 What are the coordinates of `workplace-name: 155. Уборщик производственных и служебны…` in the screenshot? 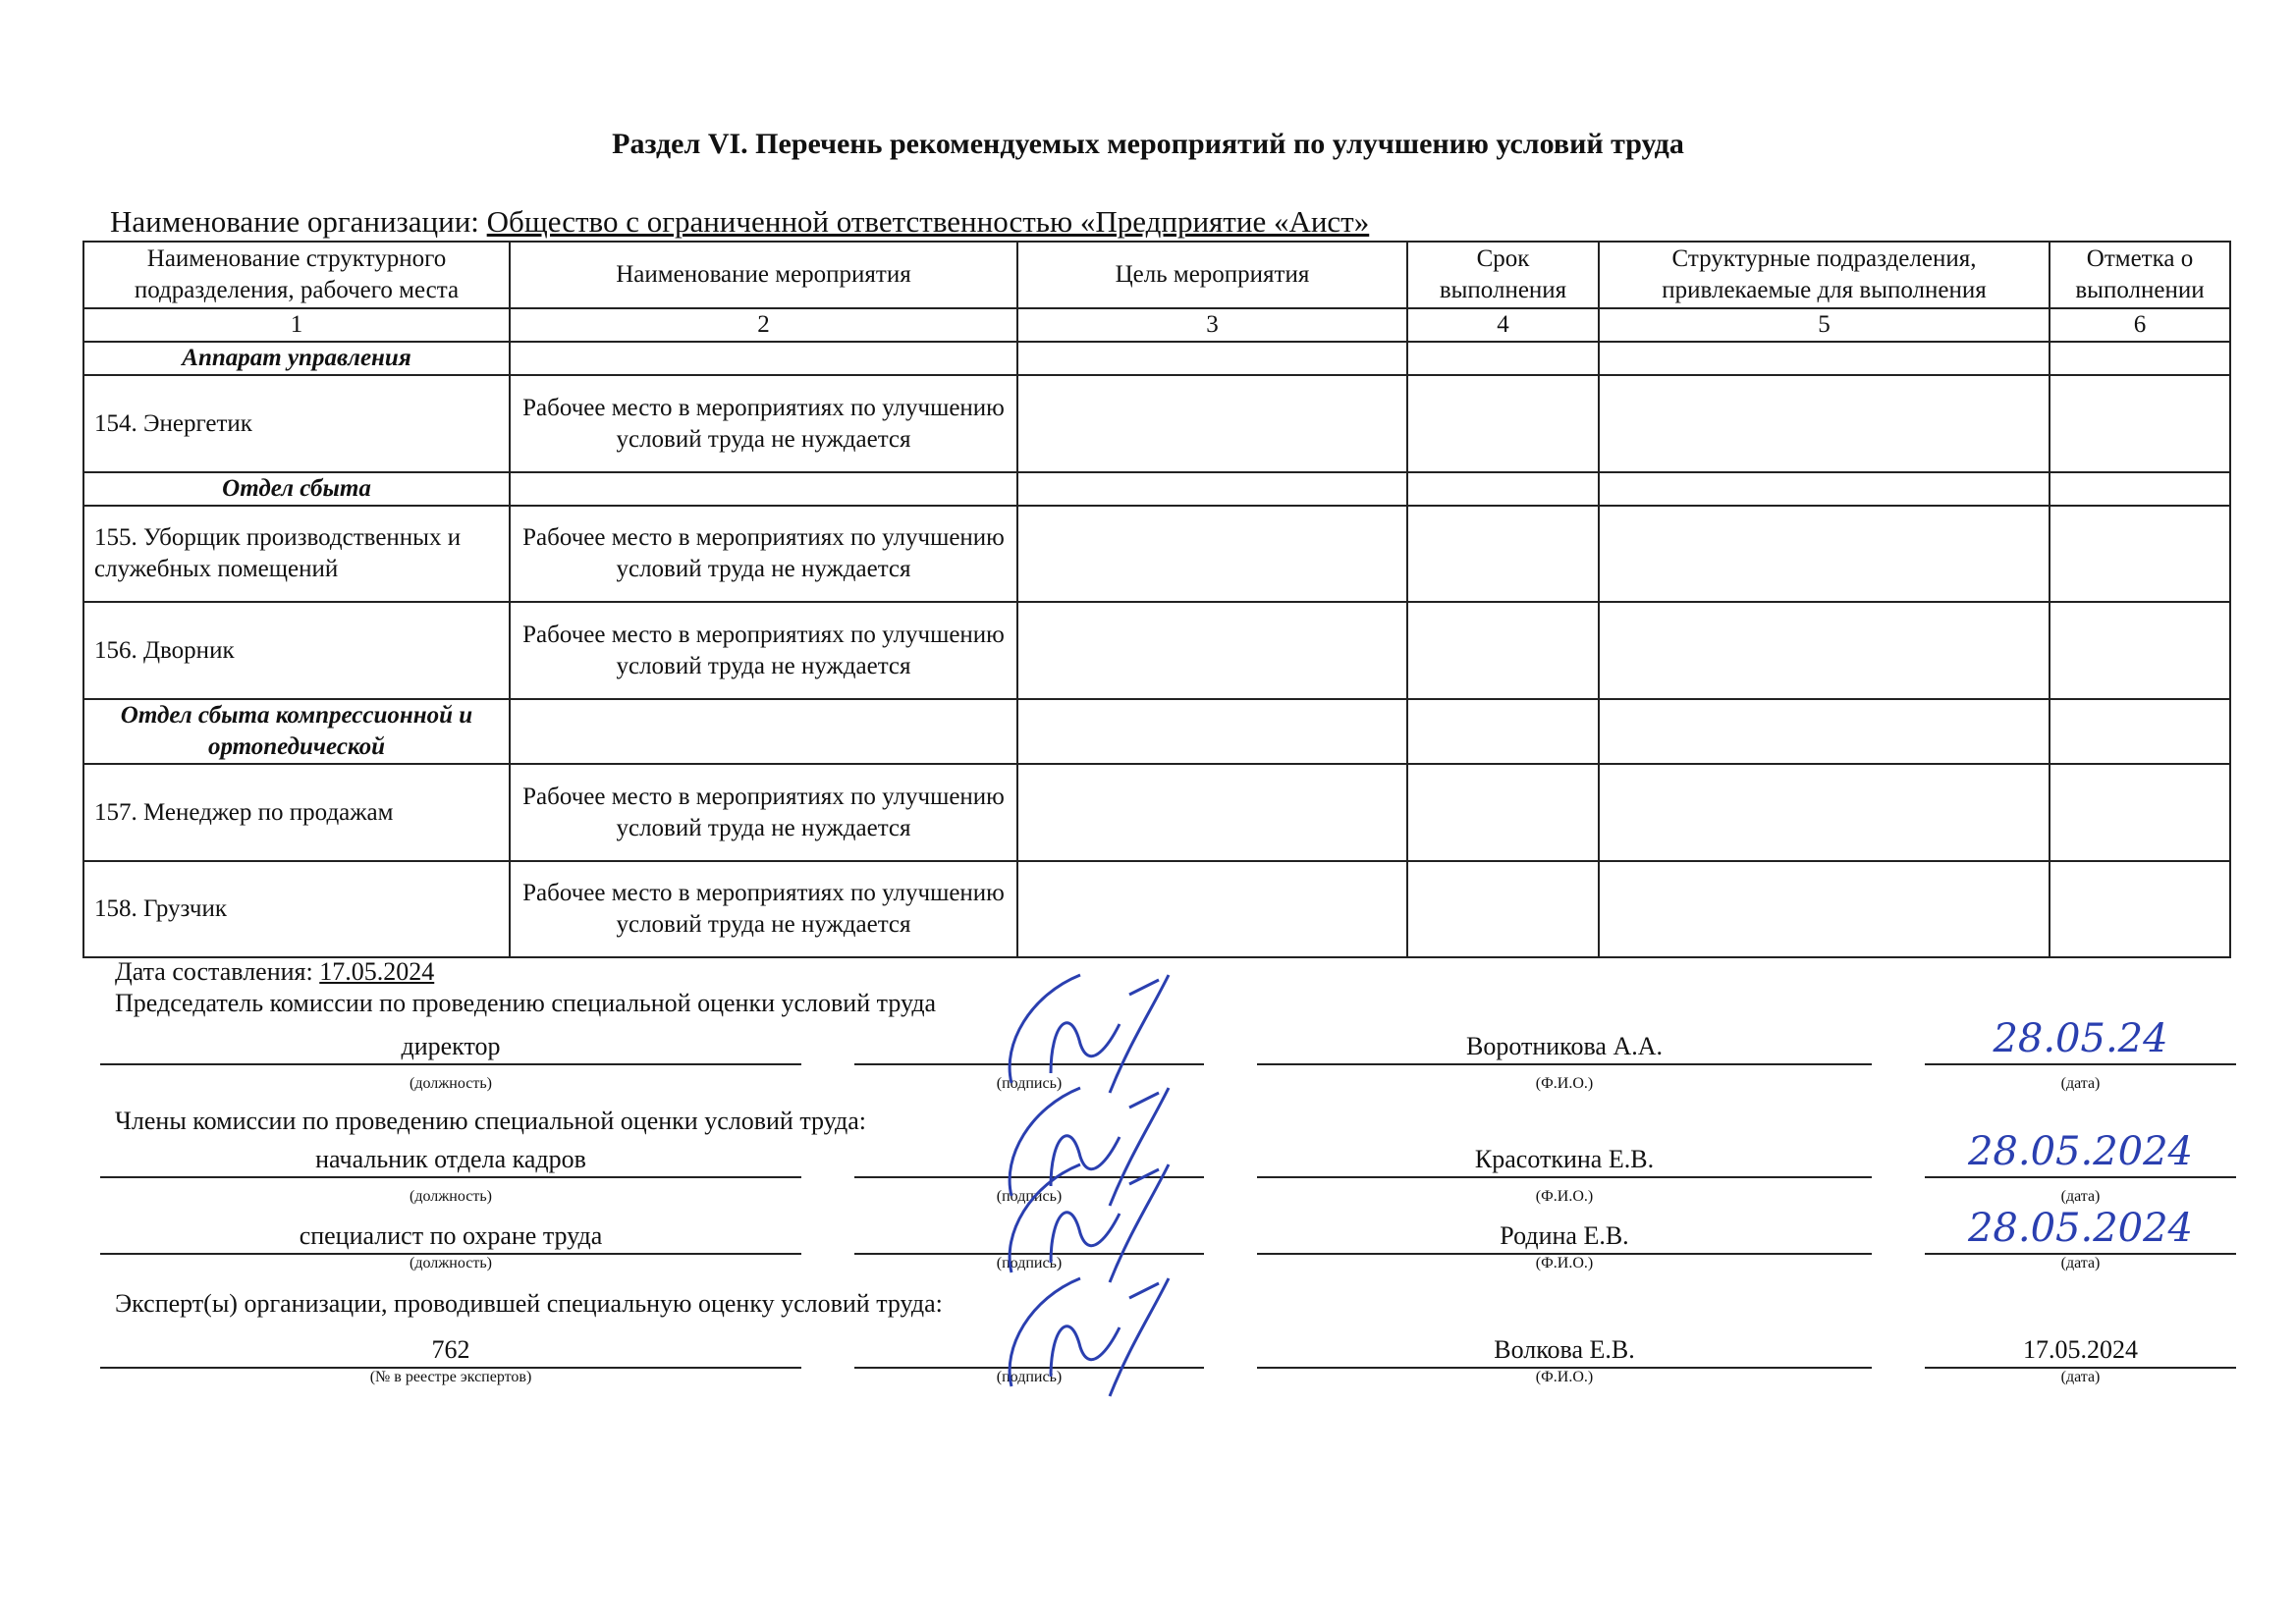 It's located at (296, 554).